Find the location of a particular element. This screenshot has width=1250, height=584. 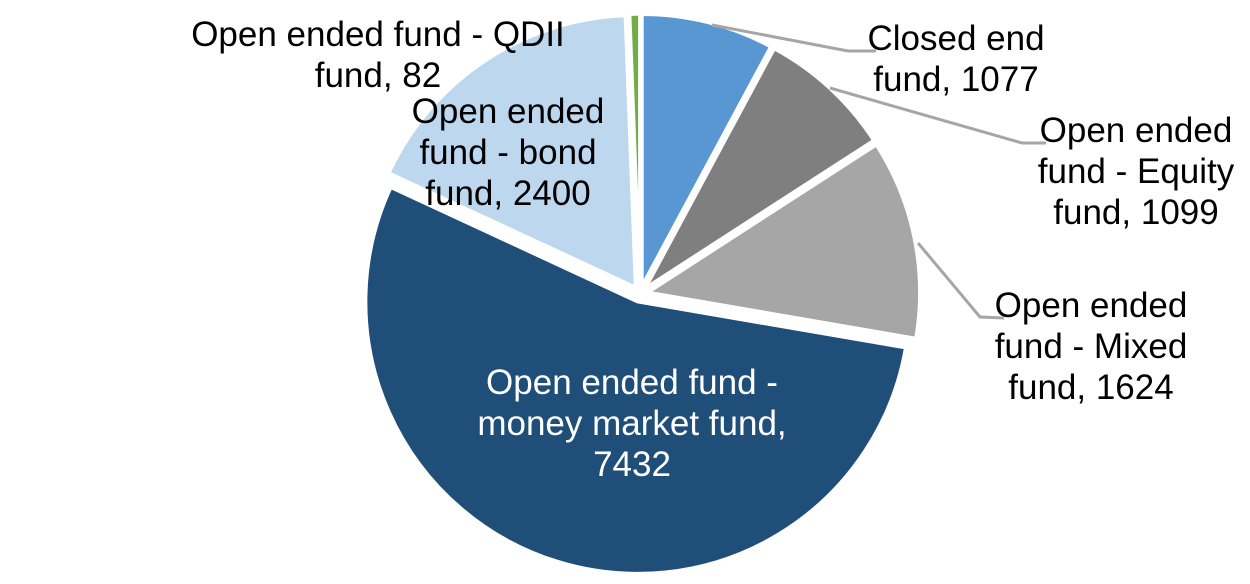

data-label-line: Closed end is located at coordinates (956, 38).